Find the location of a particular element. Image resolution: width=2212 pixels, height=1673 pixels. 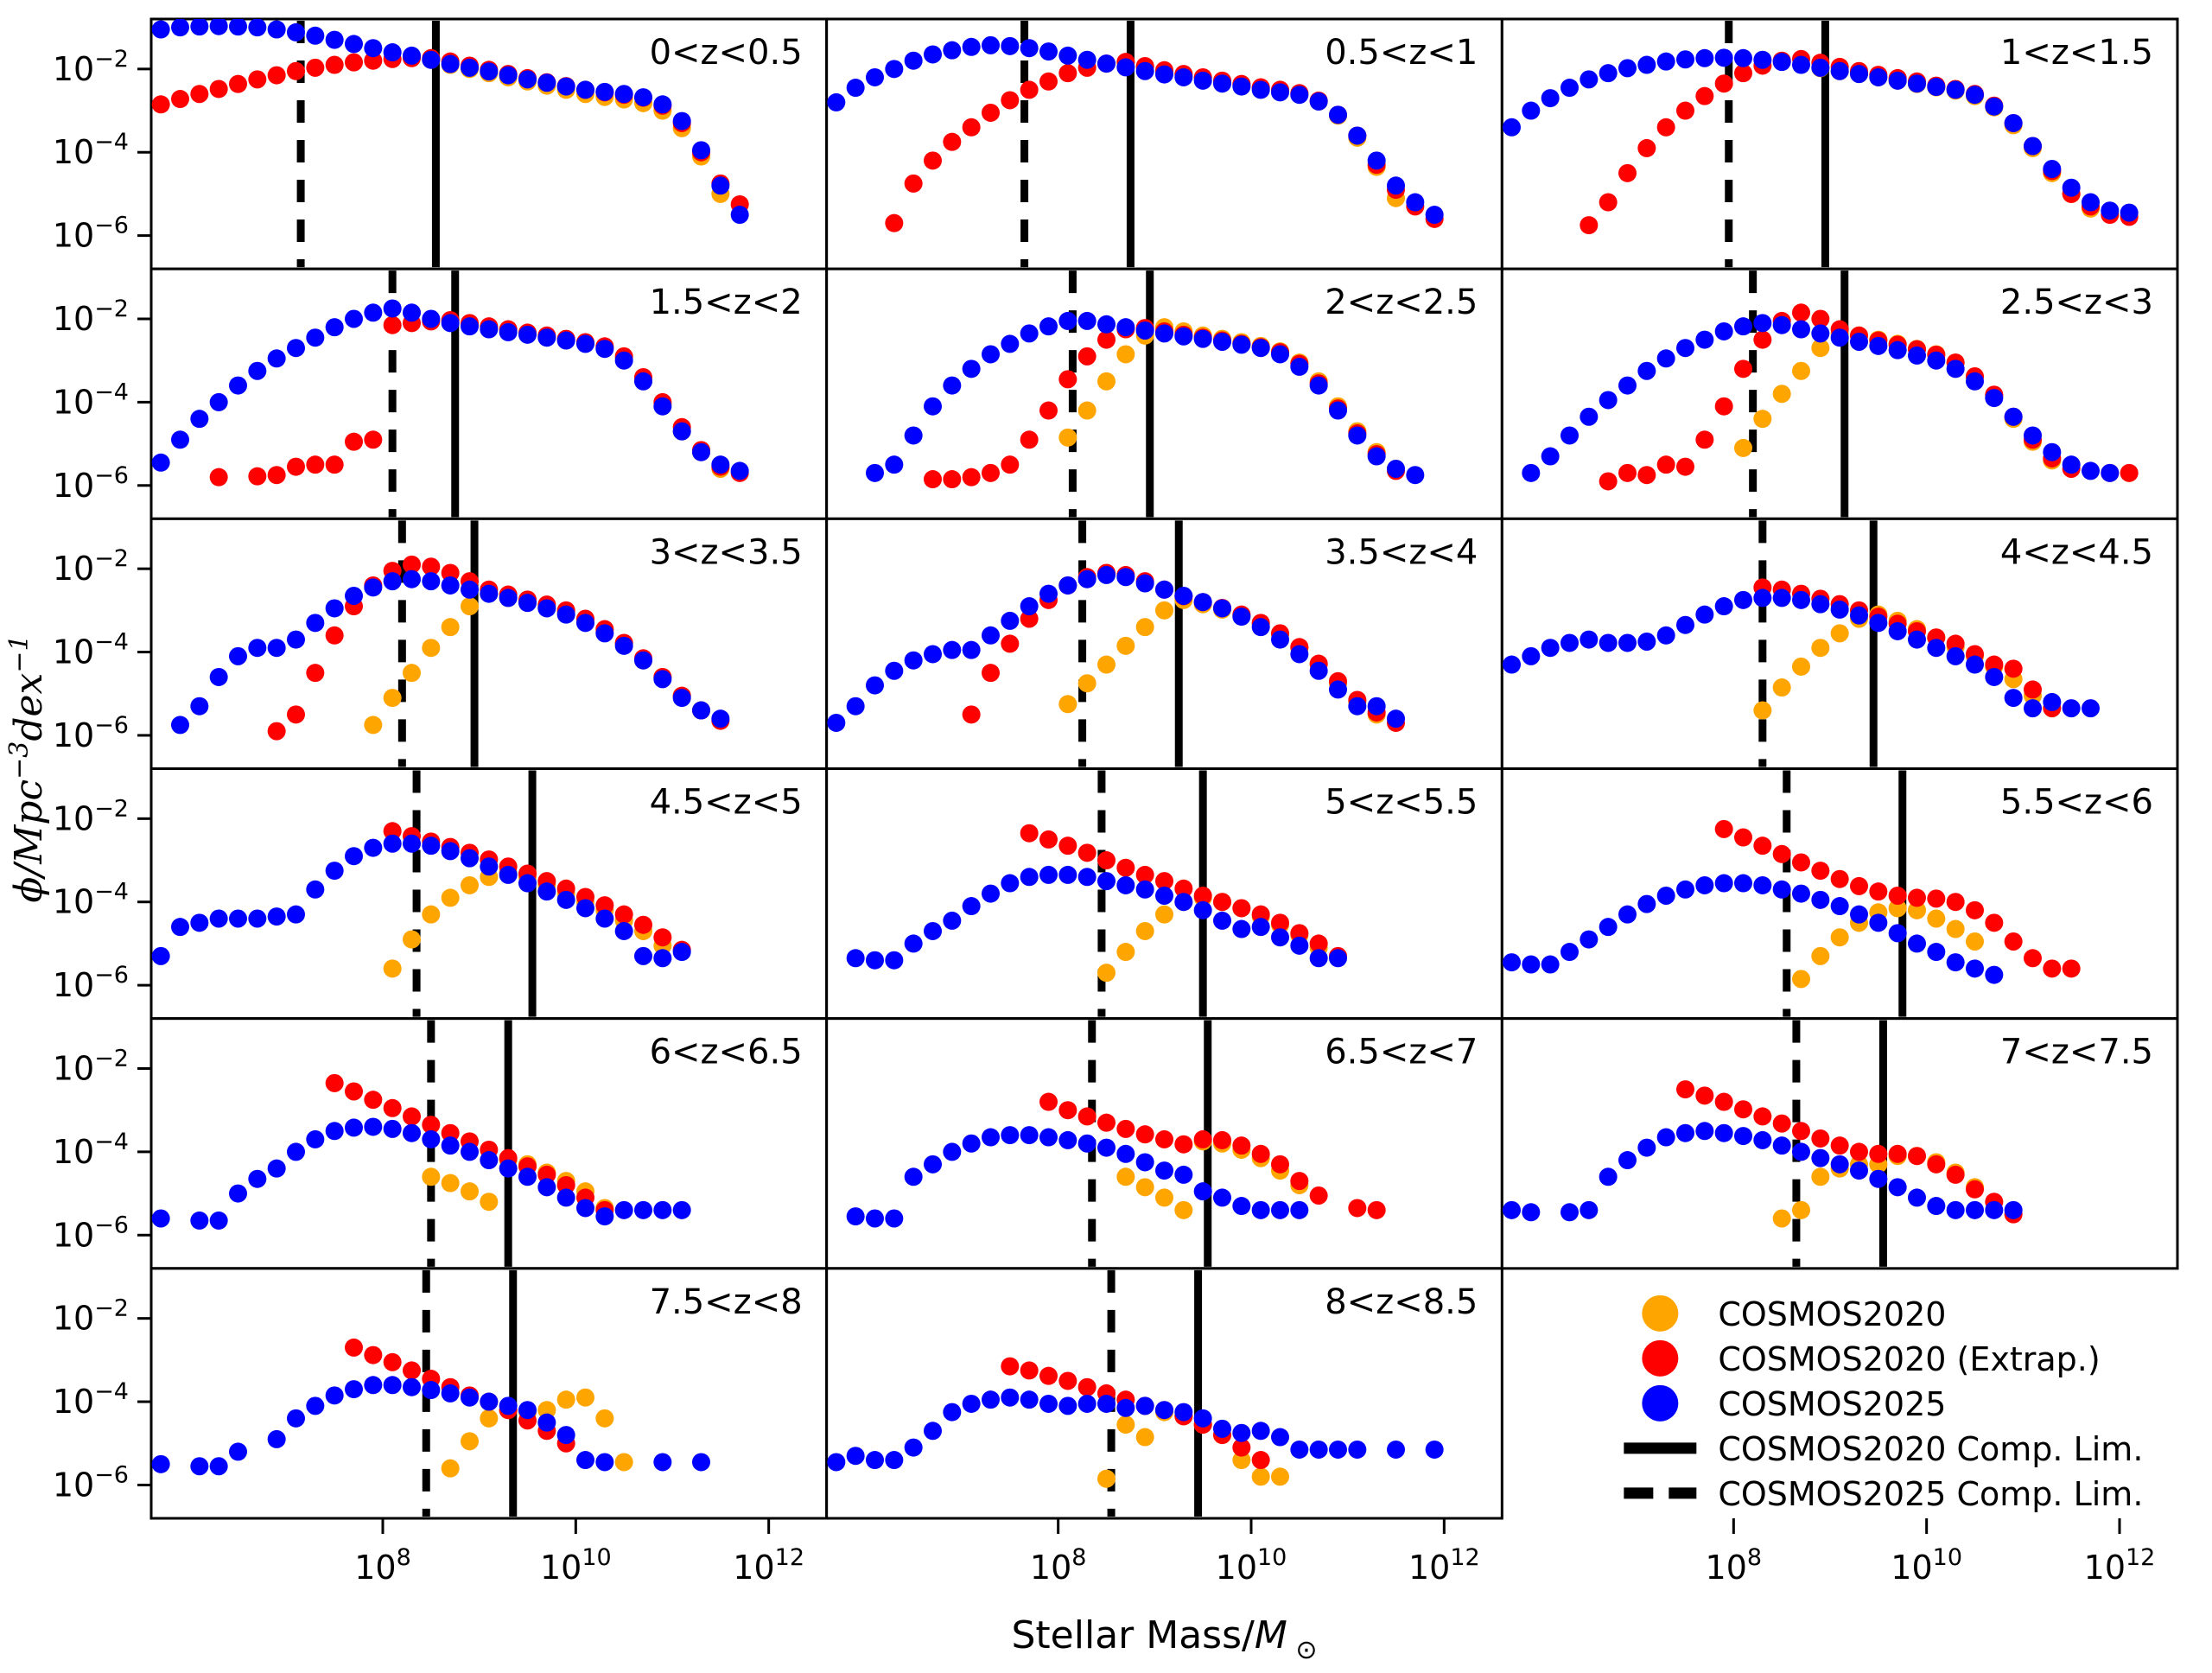

legend-marker-dot is located at coordinates (1660, 1358).